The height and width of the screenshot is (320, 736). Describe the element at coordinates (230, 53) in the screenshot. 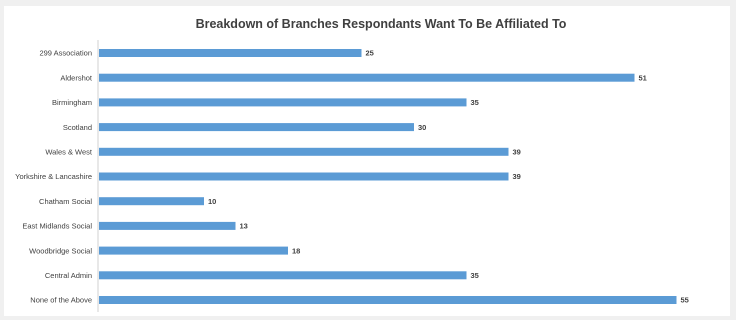

I see `bar-299-association` at that location.